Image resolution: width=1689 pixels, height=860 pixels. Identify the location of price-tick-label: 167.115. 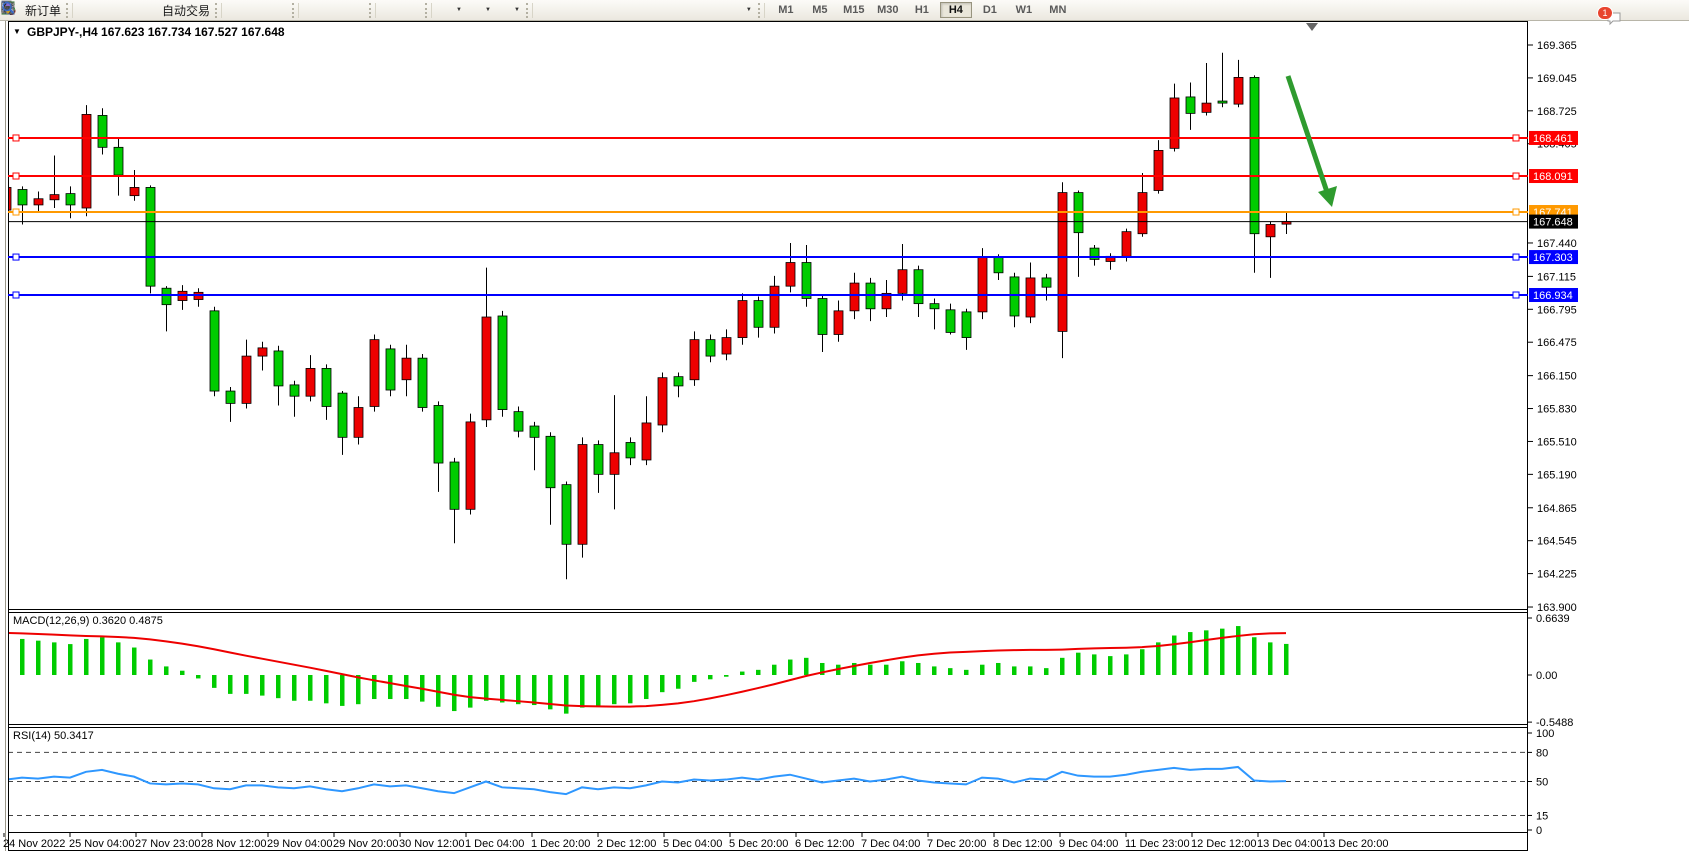
(1556, 277).